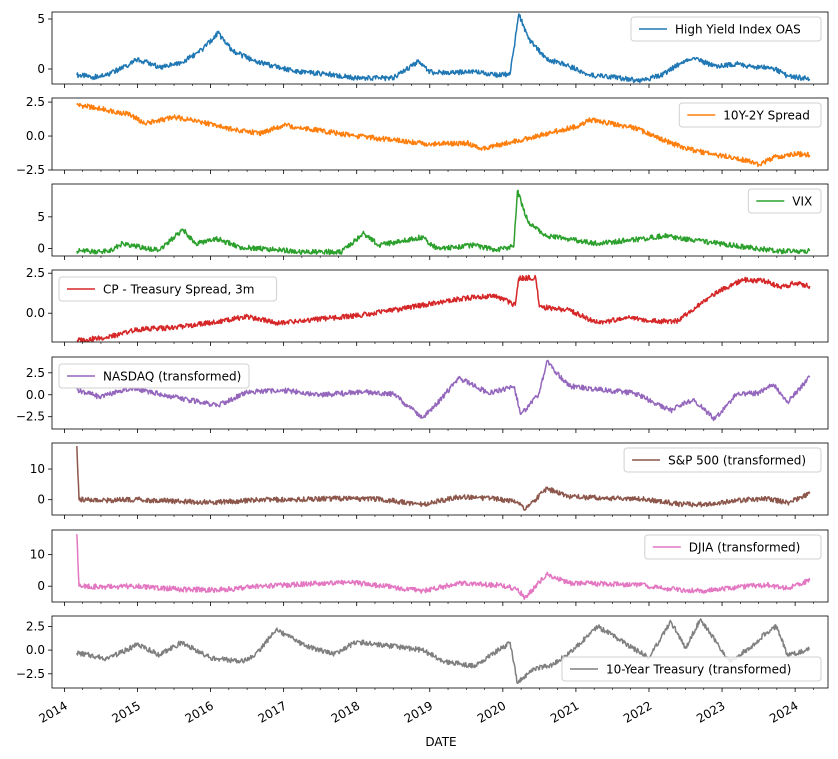 The height and width of the screenshot is (759, 838). What do you see at coordinates (178, 290) in the screenshot?
I see `legend-label: CP - Treasury Spread, 3m` at bounding box center [178, 290].